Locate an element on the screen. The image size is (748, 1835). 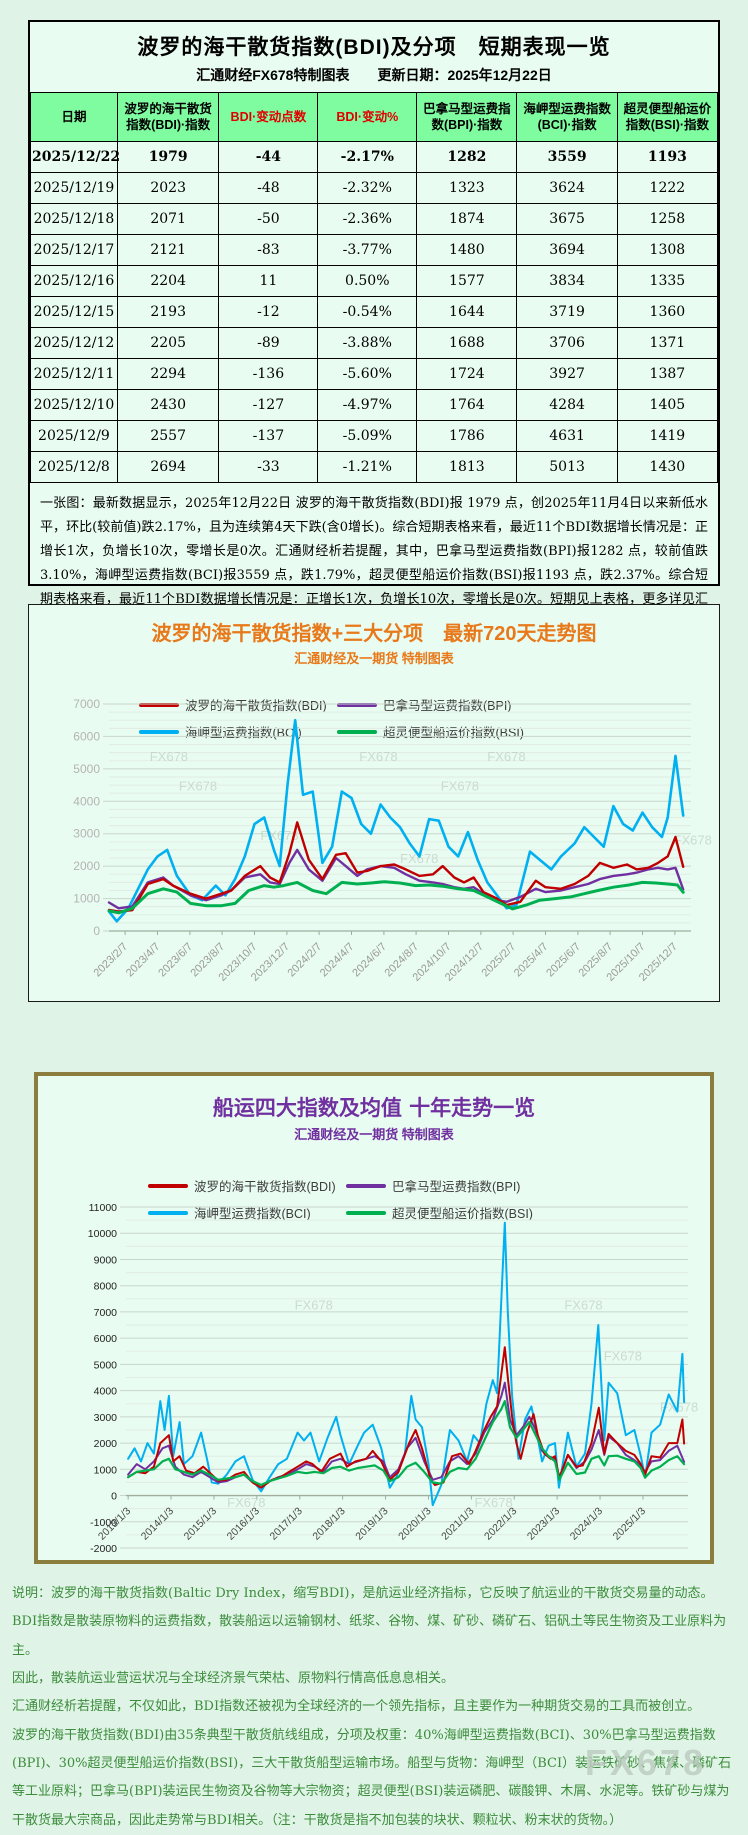
legend-item: 超灵便型船运价指数(BSI) is located at coordinates (439, 1212).